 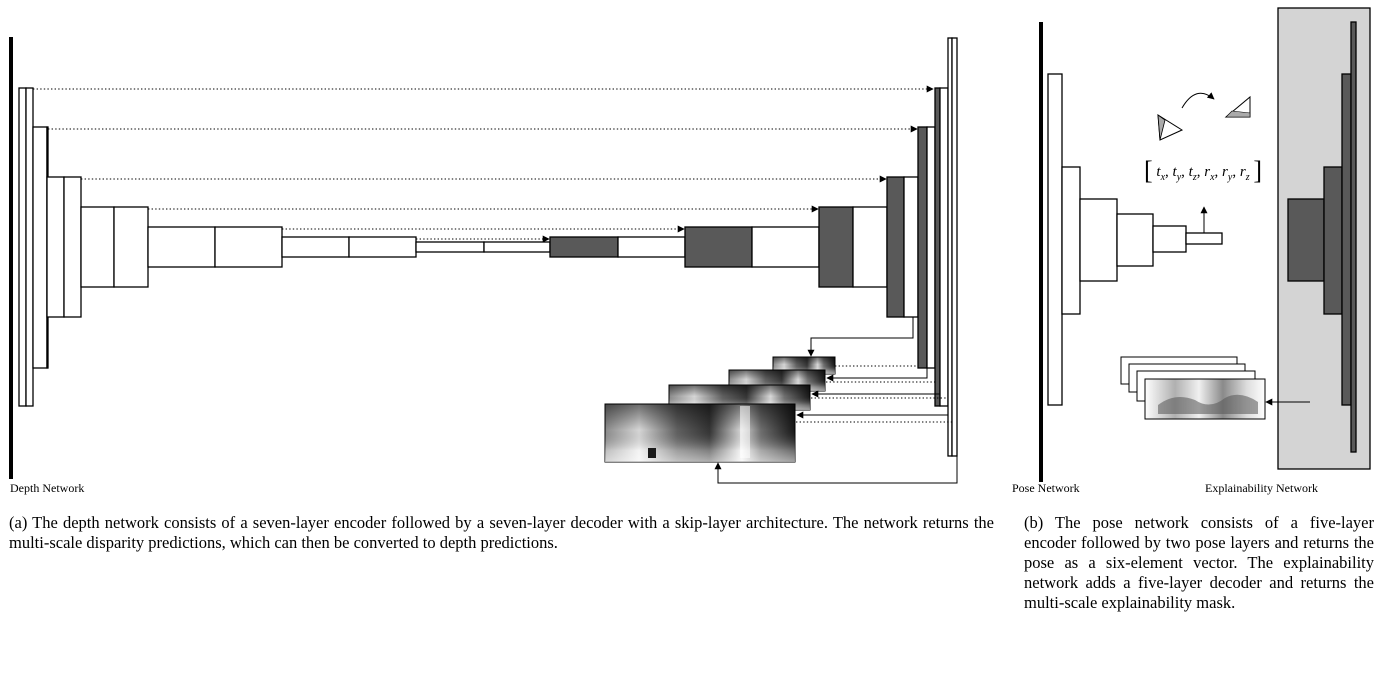 What do you see at coordinates (1148, 170) in the screenshot?
I see `pose-vector-open-bracket: [` at bounding box center [1148, 170].